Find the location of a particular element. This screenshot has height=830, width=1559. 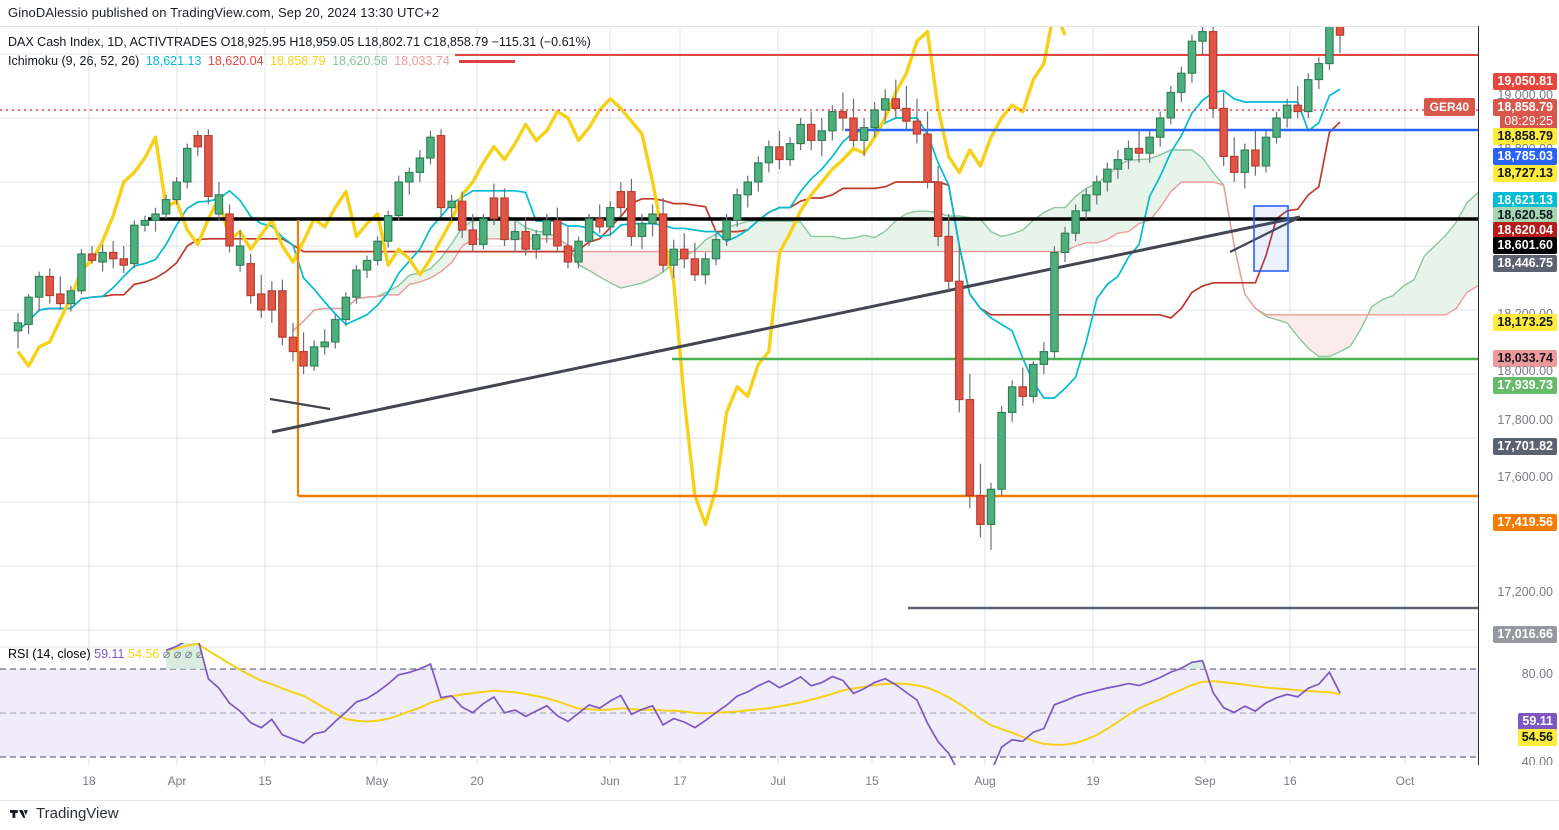

rsi-title: RSI (14, close) is located at coordinates (49, 654).